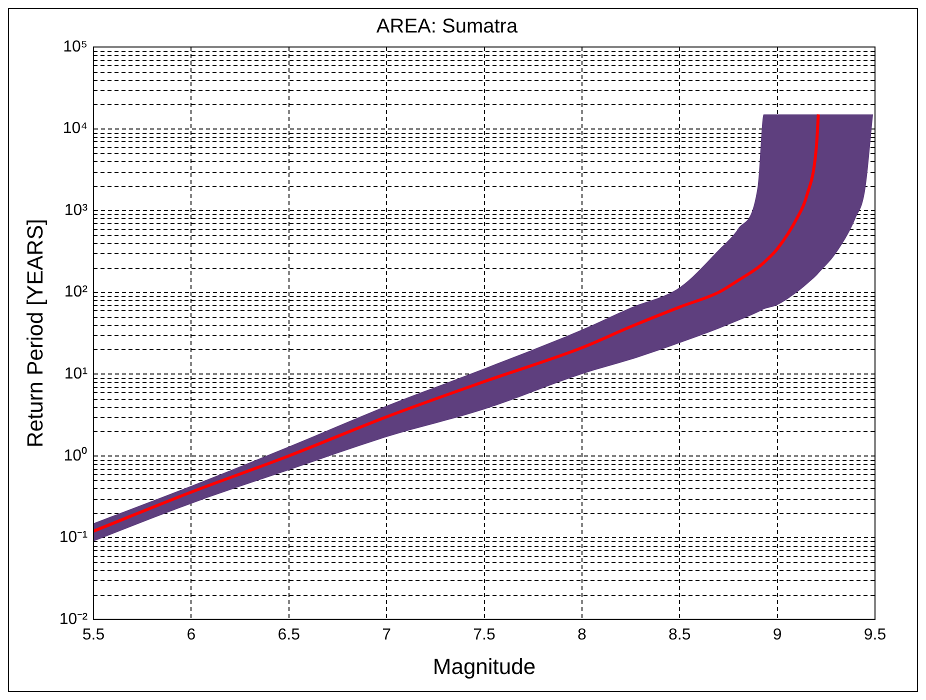 This screenshot has width=926, height=700. I want to click on x-tick-label: 6, so click(191, 635).